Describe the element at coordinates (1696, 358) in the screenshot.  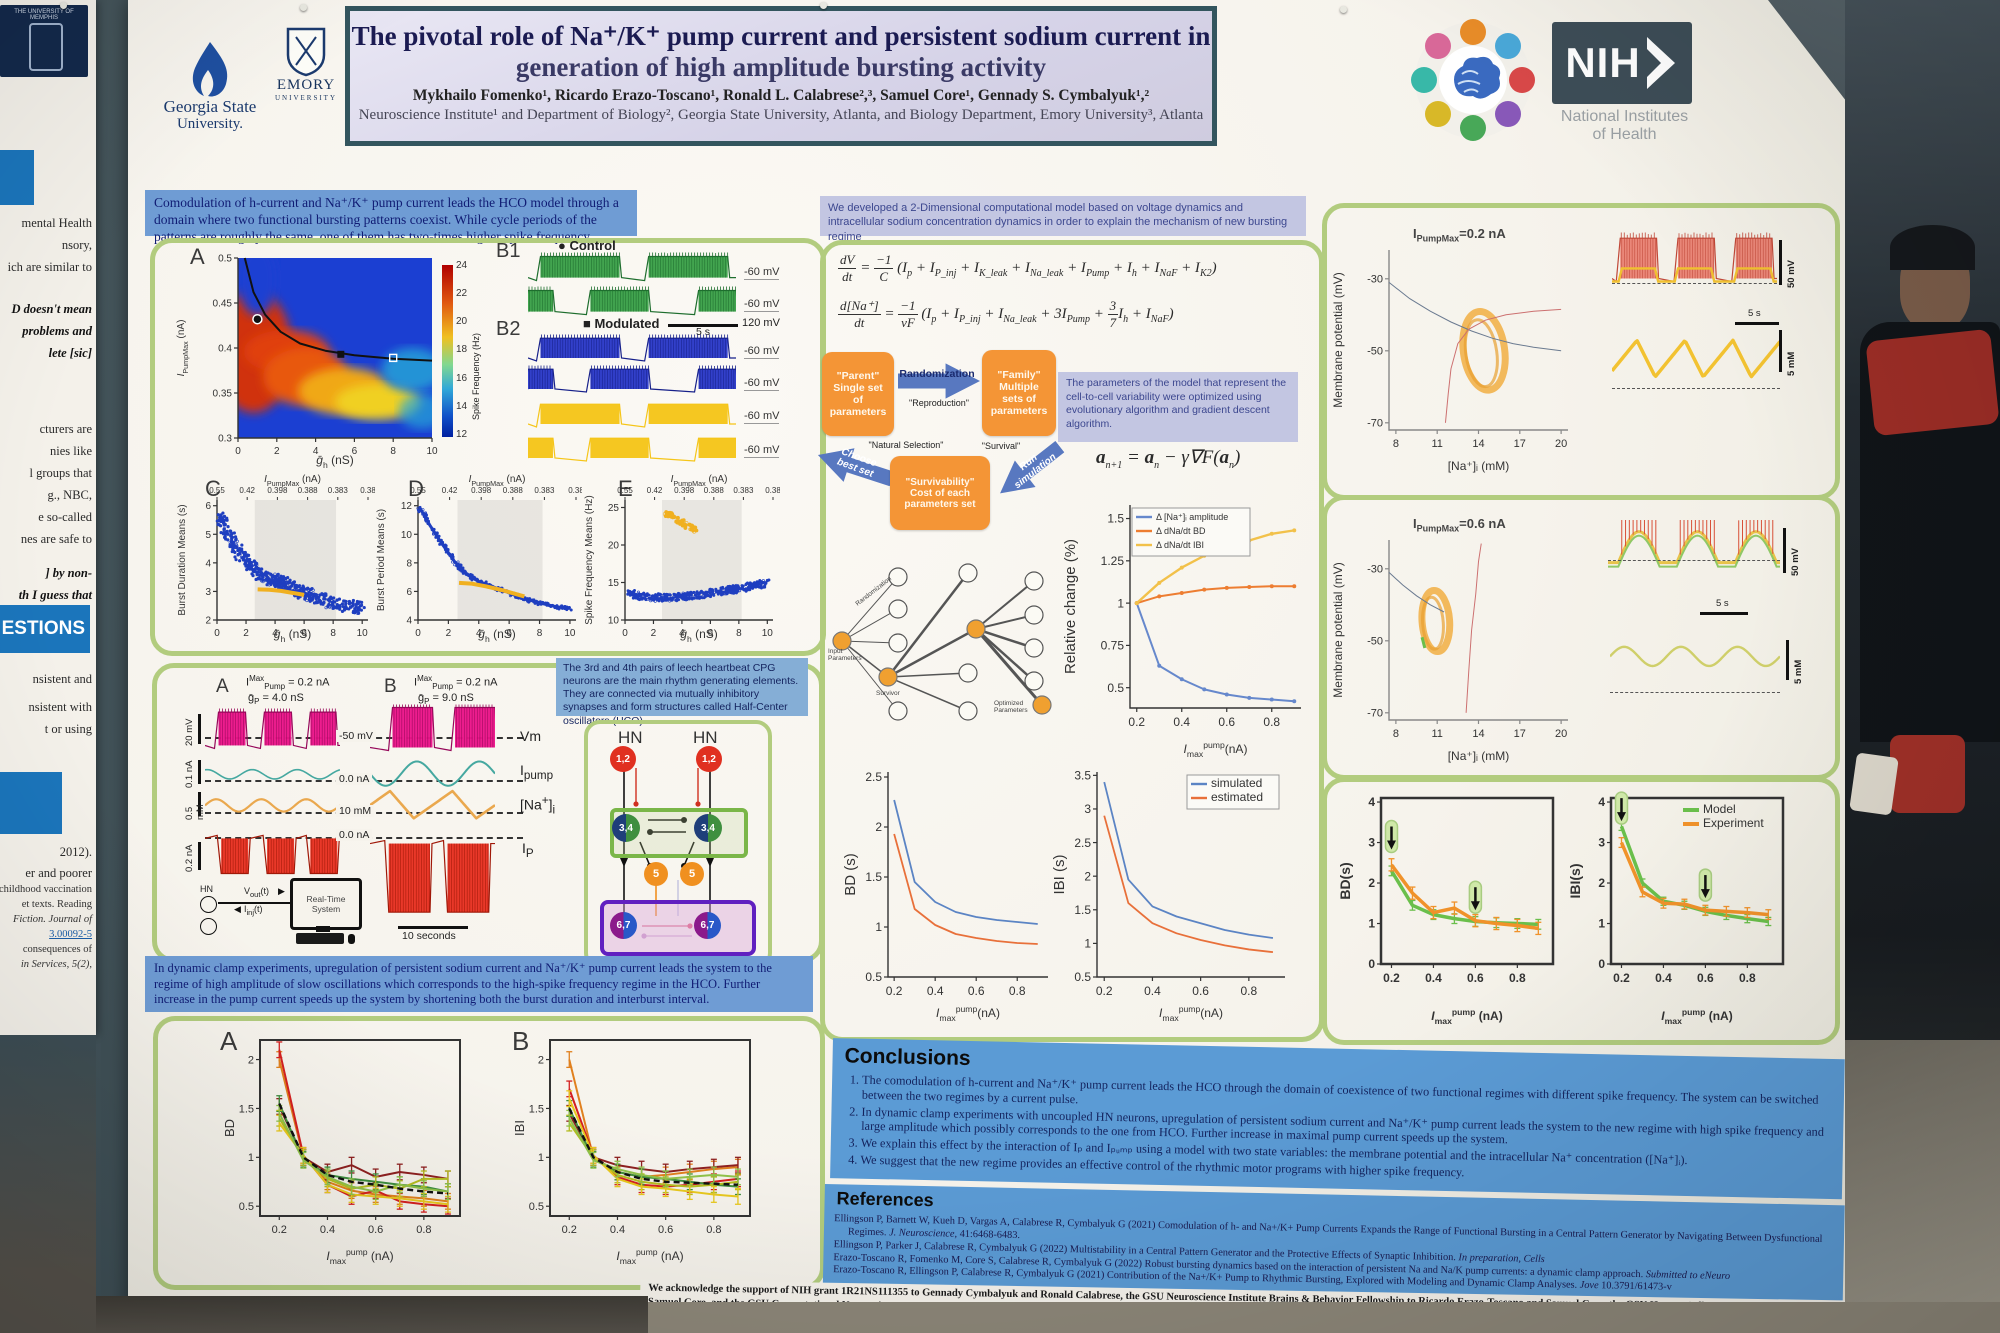
I see `wave-svg` at that location.